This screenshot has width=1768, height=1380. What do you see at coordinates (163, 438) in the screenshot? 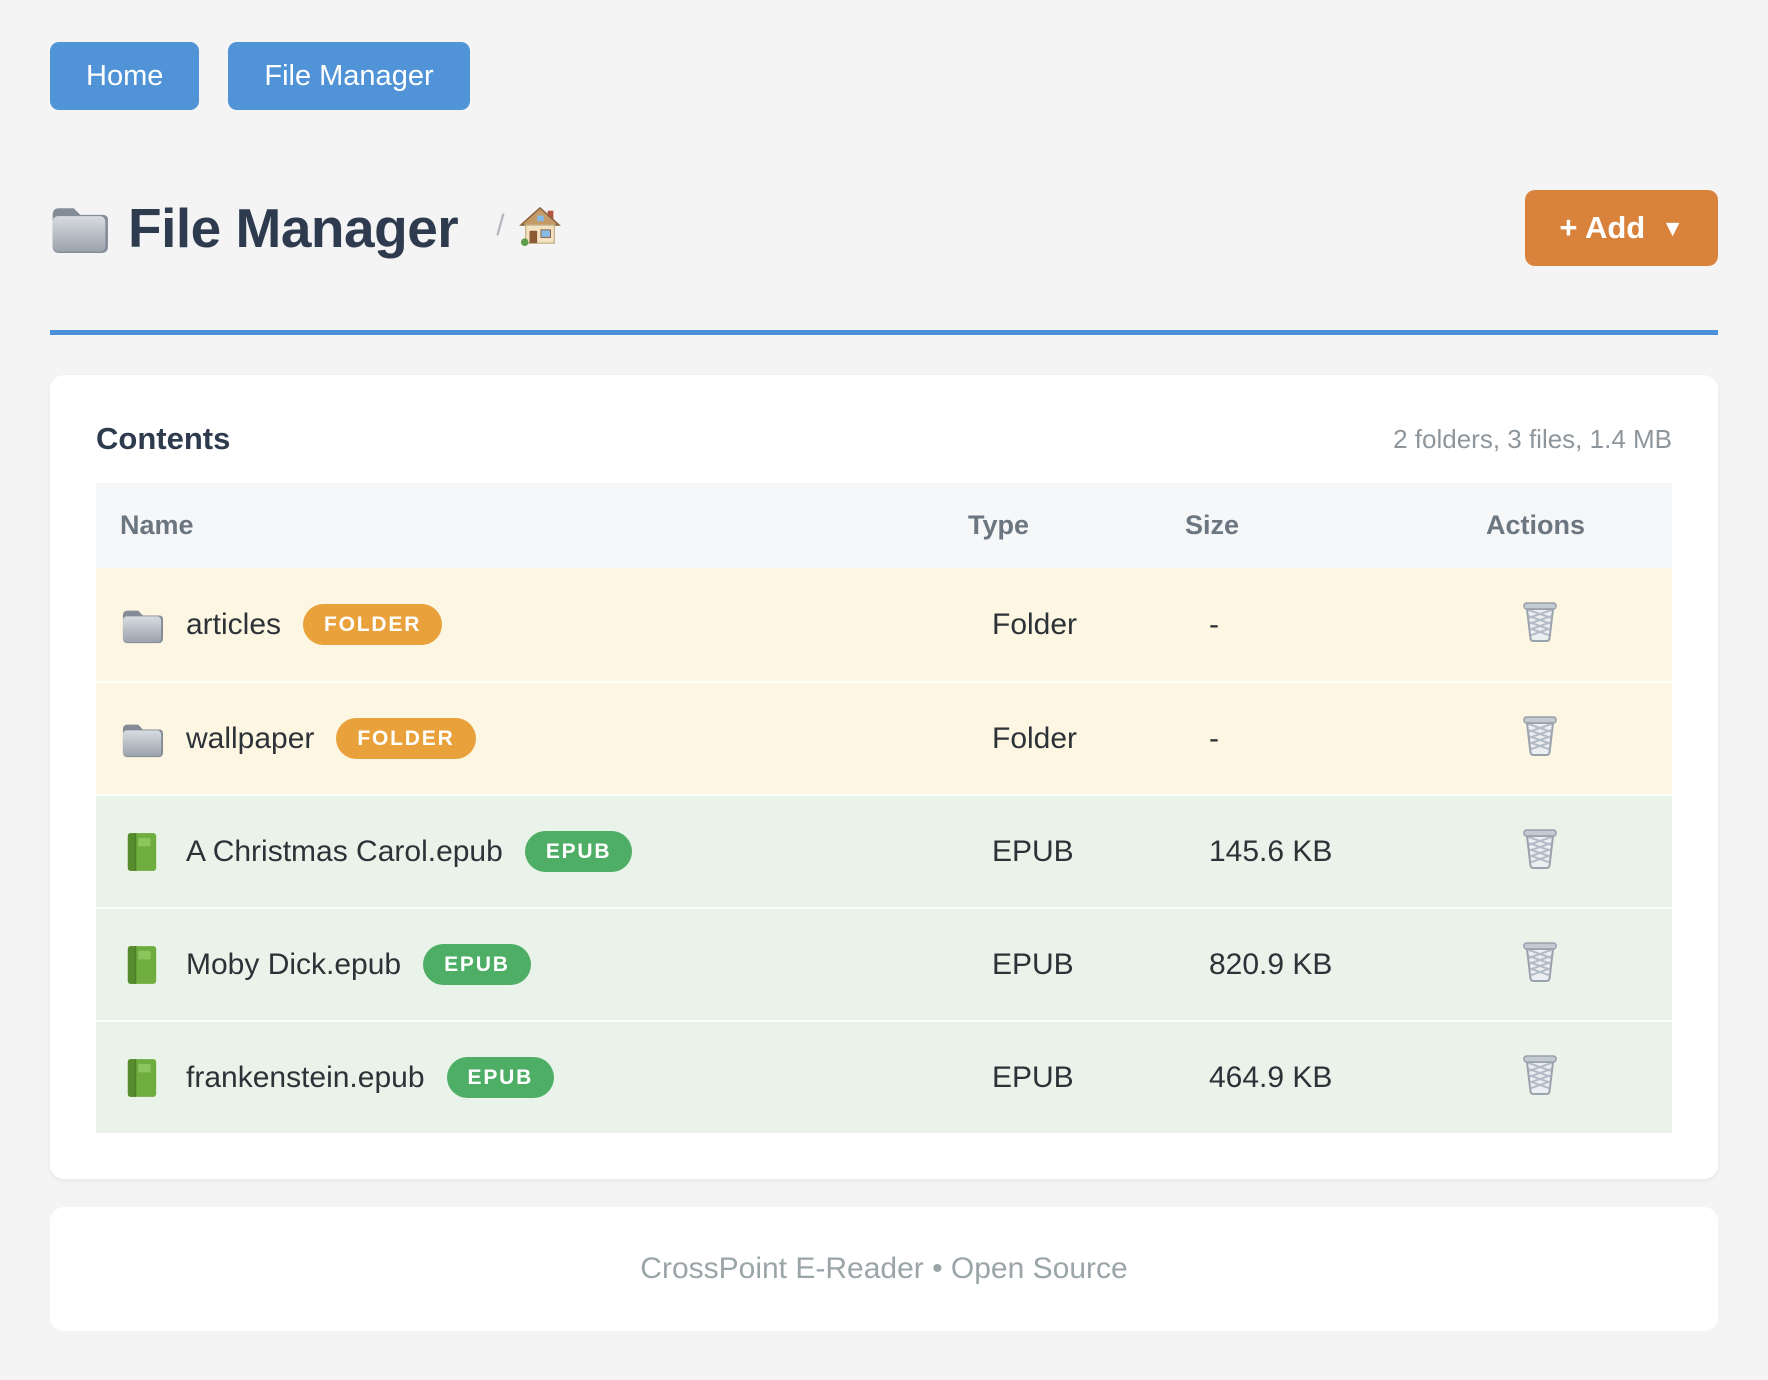
I see `contents-heading: Contents` at bounding box center [163, 438].